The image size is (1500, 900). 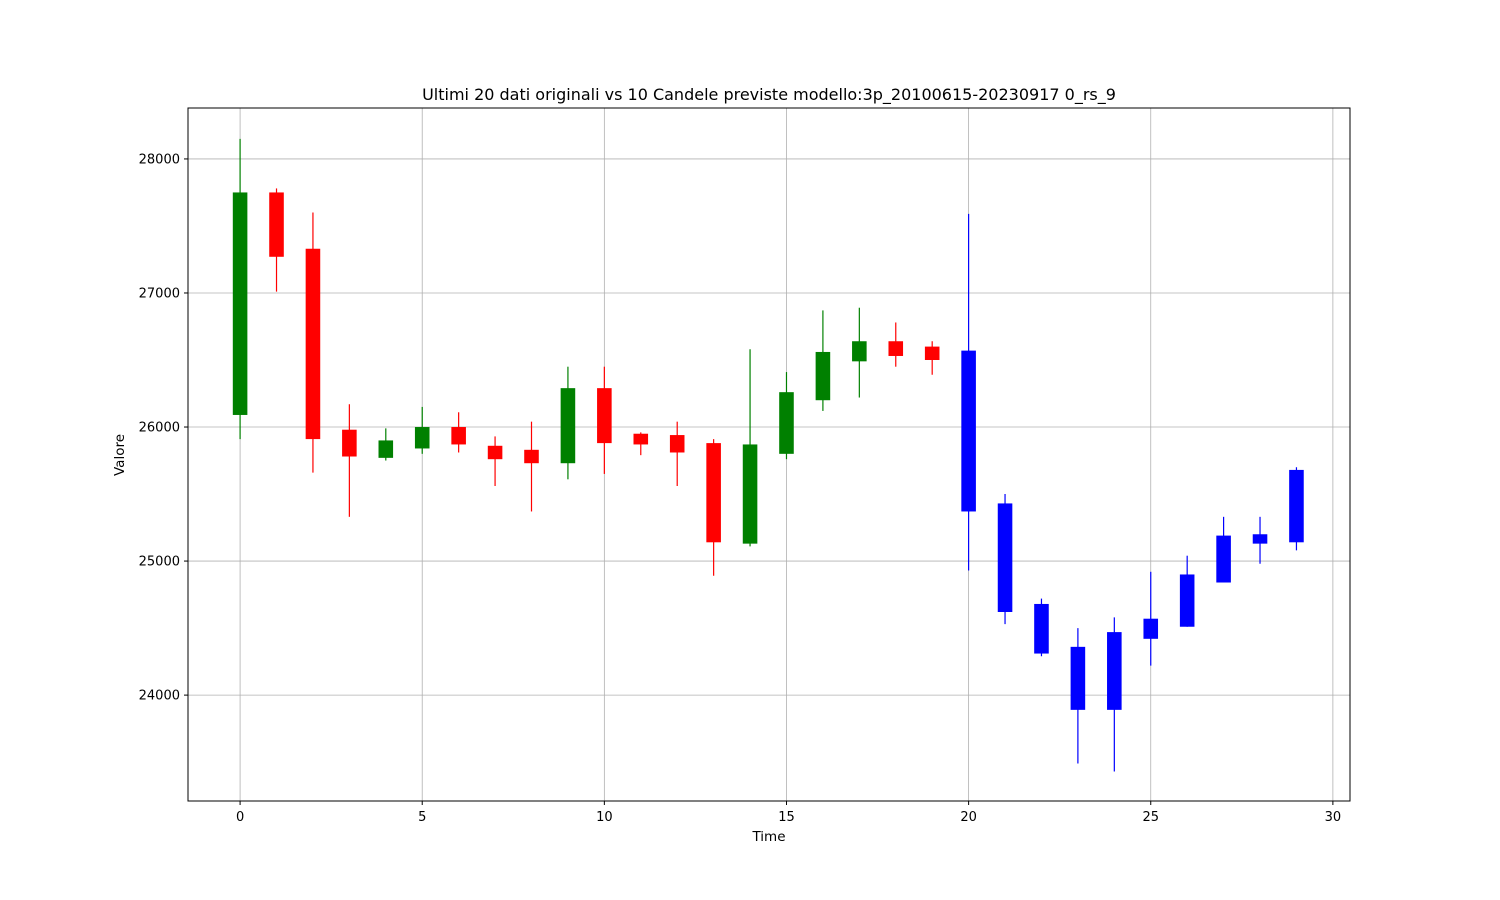 What do you see at coordinates (968, 817) in the screenshot?
I see `x-tick-label: 20` at bounding box center [968, 817].